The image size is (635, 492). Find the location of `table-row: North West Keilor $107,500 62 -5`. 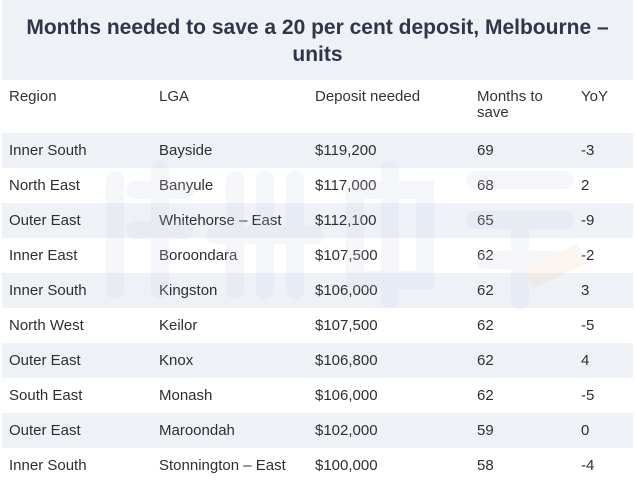

table-row: North West Keilor $107,500 62 -5 is located at coordinates (317, 325).